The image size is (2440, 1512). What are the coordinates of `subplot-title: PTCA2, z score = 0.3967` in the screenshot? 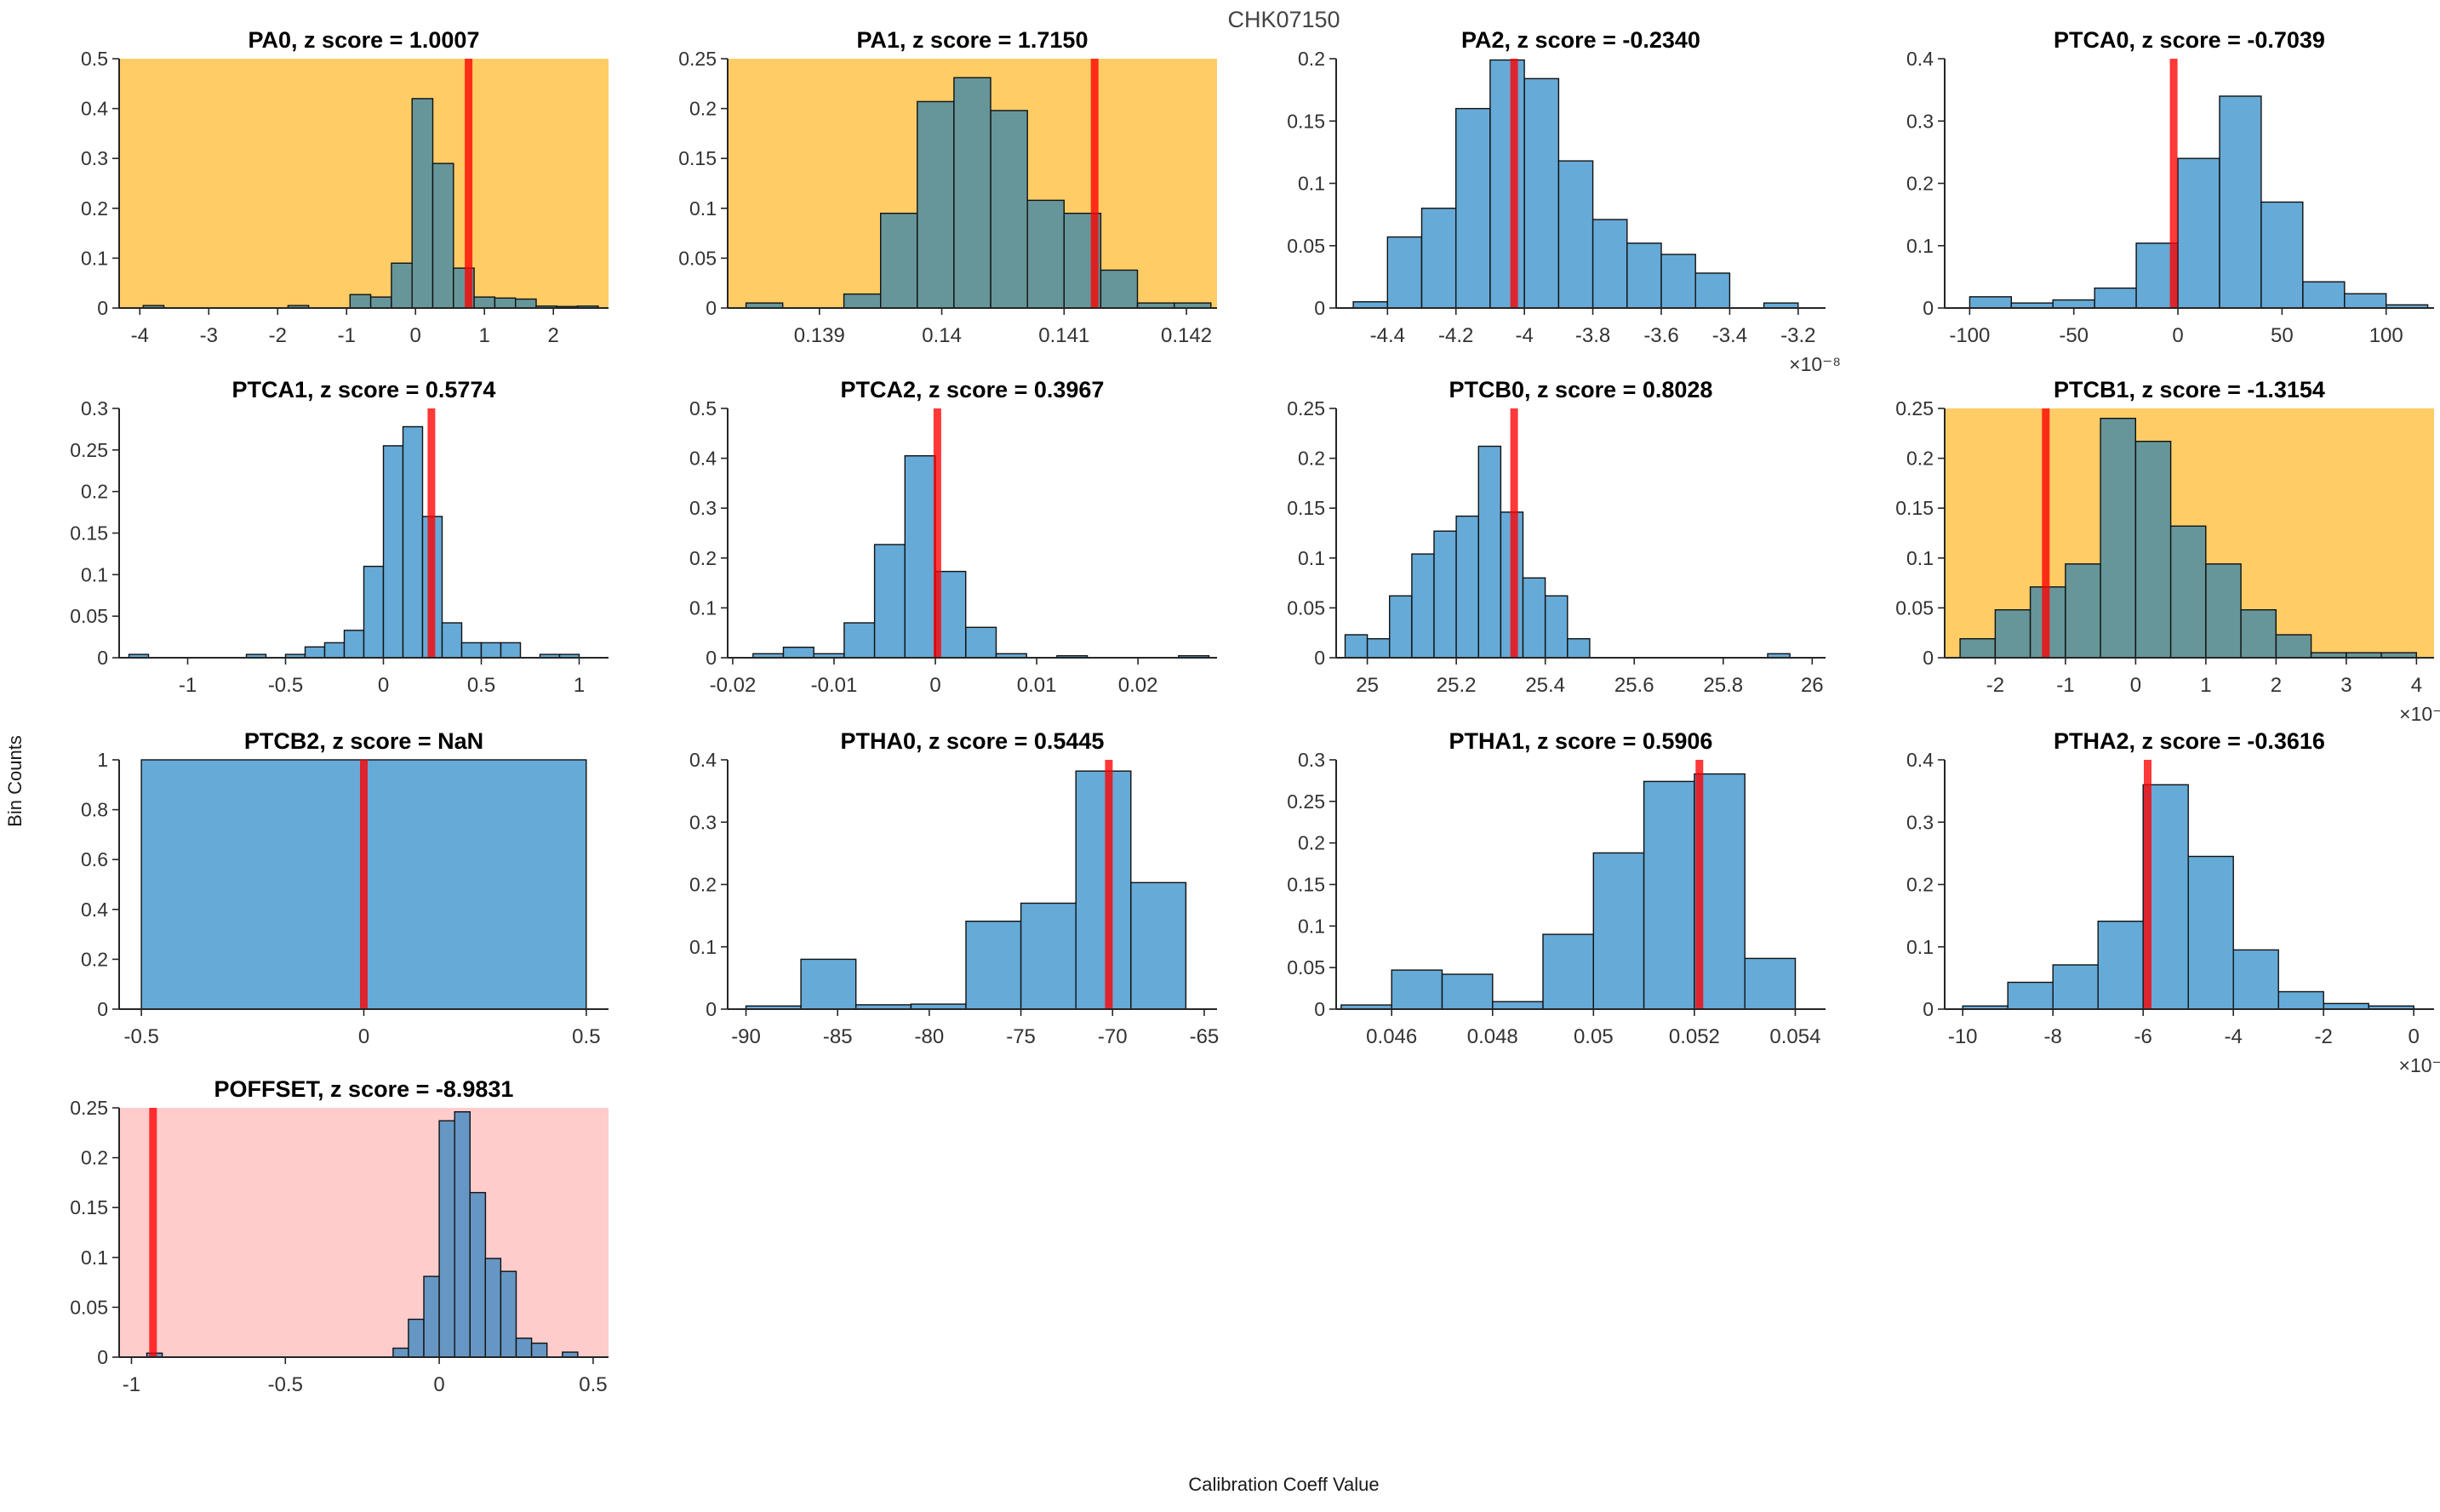 It's located at (973, 389).